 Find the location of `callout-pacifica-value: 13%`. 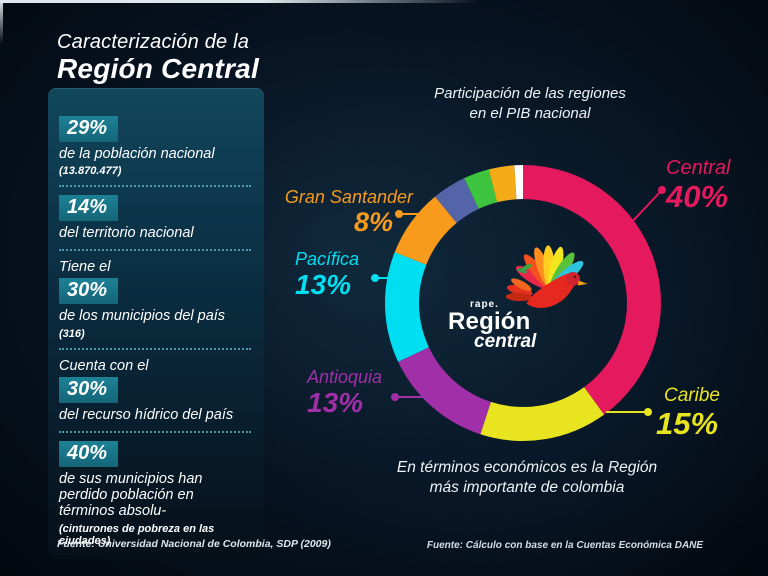

callout-pacifica-value: 13% is located at coordinates (323, 284).